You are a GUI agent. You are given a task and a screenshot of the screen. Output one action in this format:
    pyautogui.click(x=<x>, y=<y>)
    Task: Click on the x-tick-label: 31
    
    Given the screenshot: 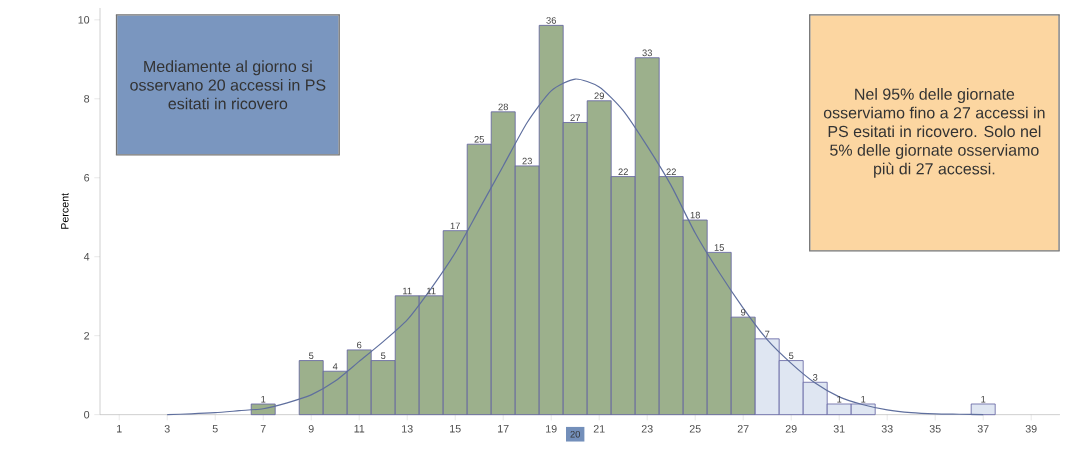 What is the action you would take?
    pyautogui.click(x=839, y=429)
    